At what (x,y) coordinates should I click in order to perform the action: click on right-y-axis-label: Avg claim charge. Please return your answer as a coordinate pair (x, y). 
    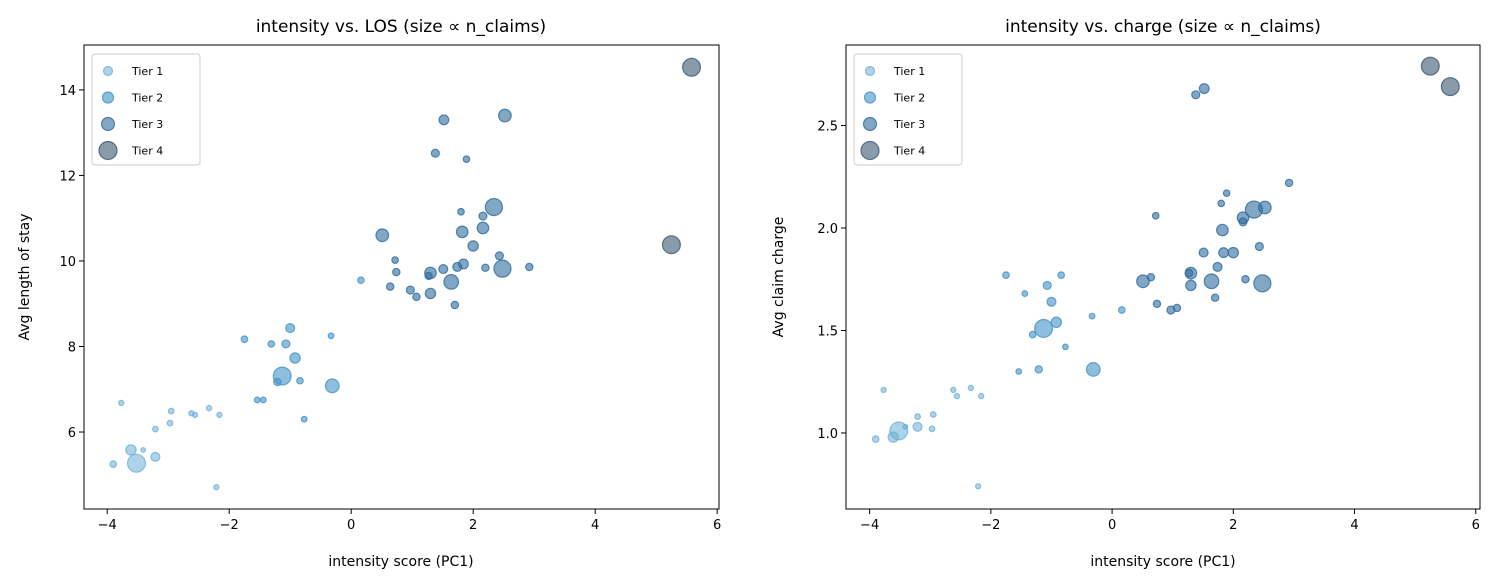
    Looking at the image, I should click on (779, 277).